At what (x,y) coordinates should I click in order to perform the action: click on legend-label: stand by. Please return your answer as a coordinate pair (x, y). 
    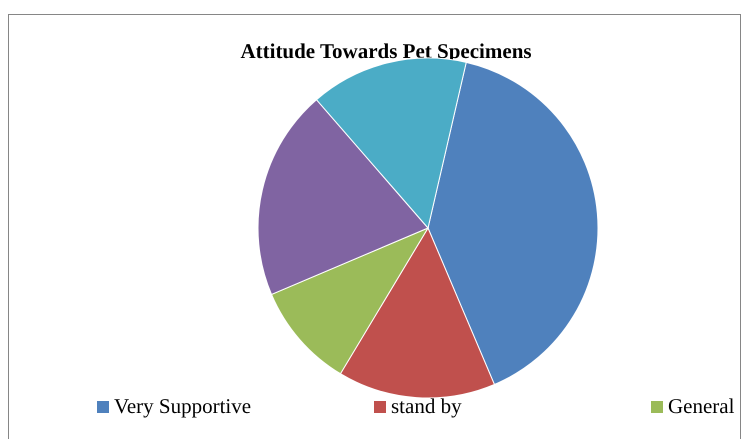
    Looking at the image, I should click on (426, 406).